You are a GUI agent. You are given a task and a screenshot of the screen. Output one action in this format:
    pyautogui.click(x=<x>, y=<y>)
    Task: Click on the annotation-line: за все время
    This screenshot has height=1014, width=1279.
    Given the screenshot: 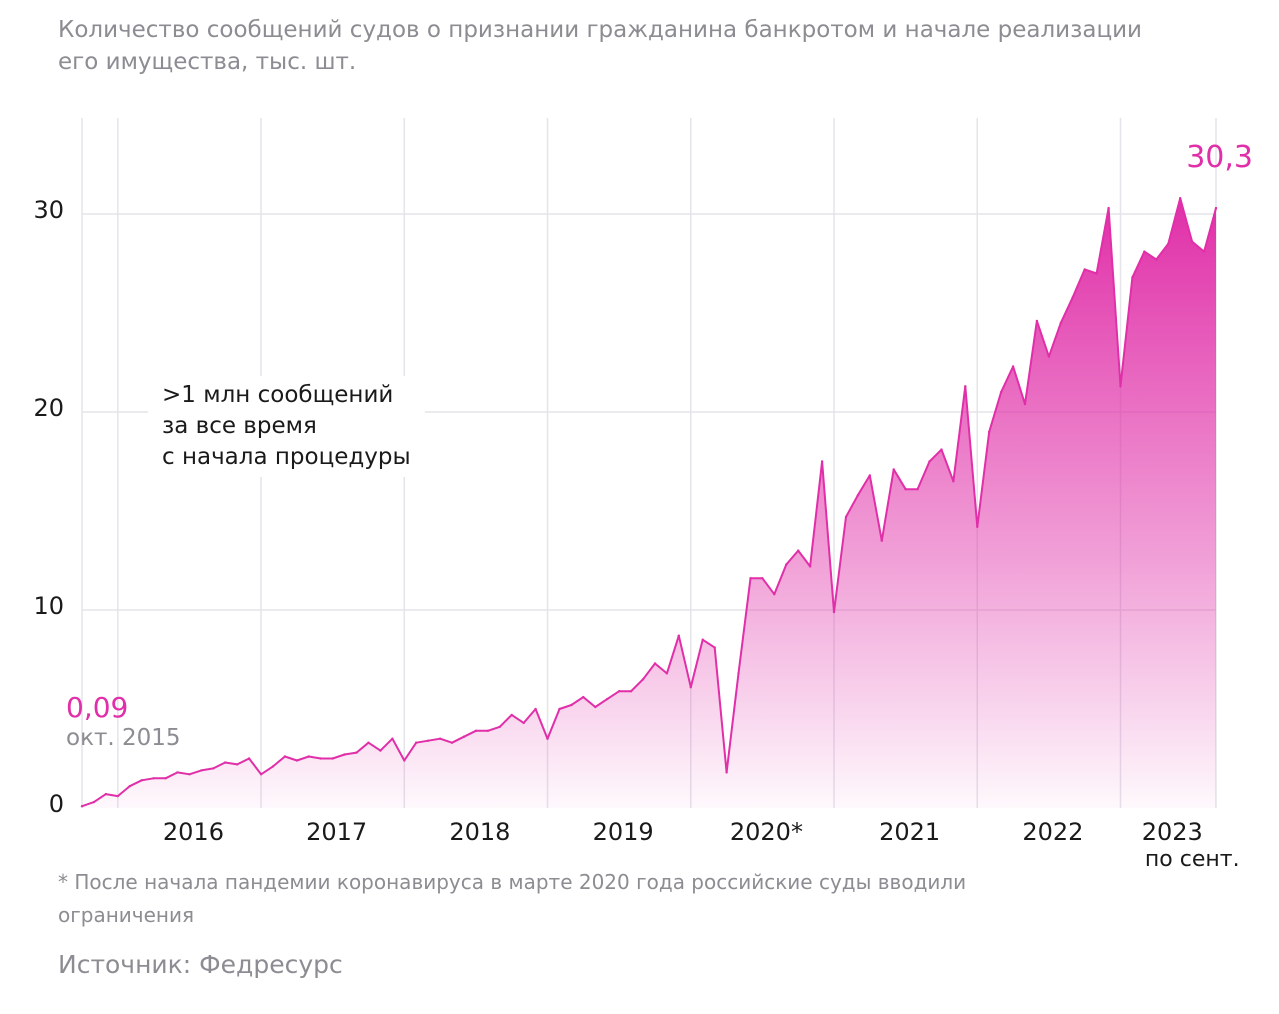 What is the action you would take?
    pyautogui.click(x=239, y=426)
    